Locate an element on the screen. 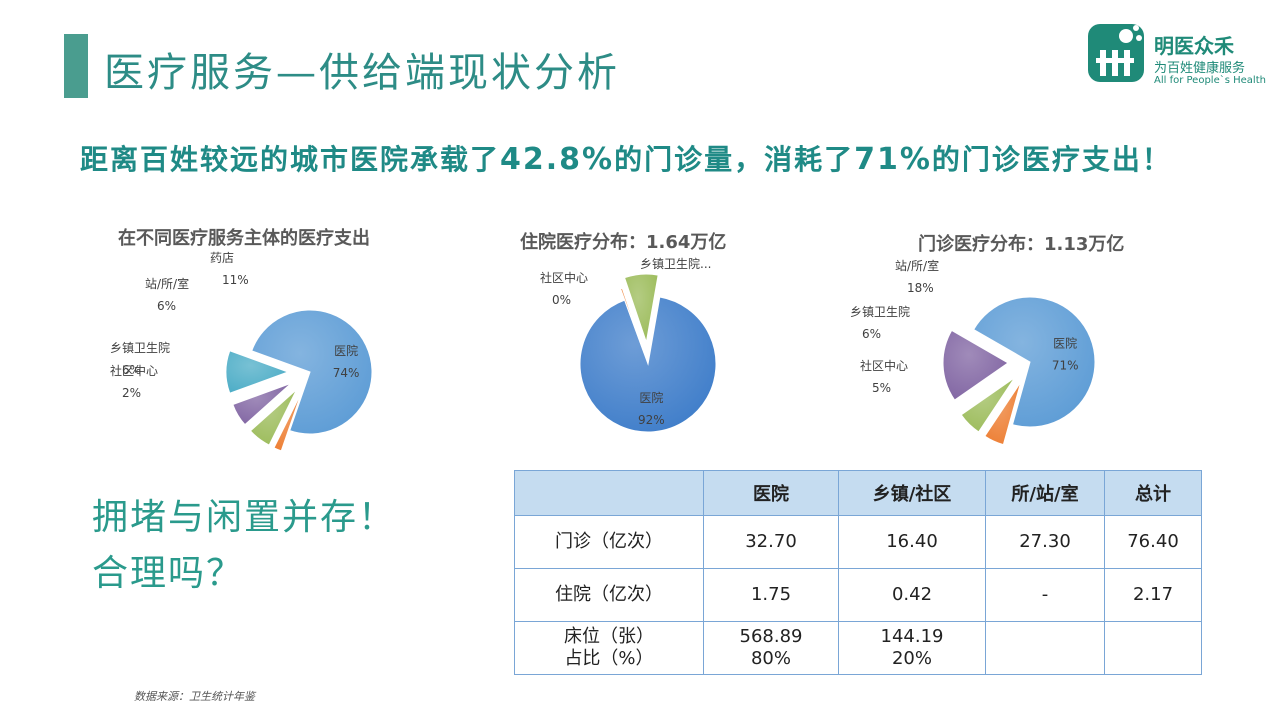 This screenshot has height=720, width=1280. pie-value-4: 11% is located at coordinates (235, 280).